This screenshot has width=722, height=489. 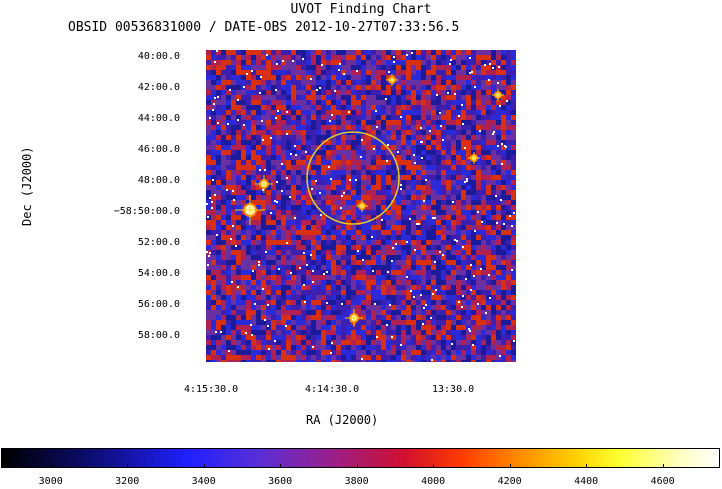 I want to click on colorbar-tick-label: 4000, so click(x=433, y=481).